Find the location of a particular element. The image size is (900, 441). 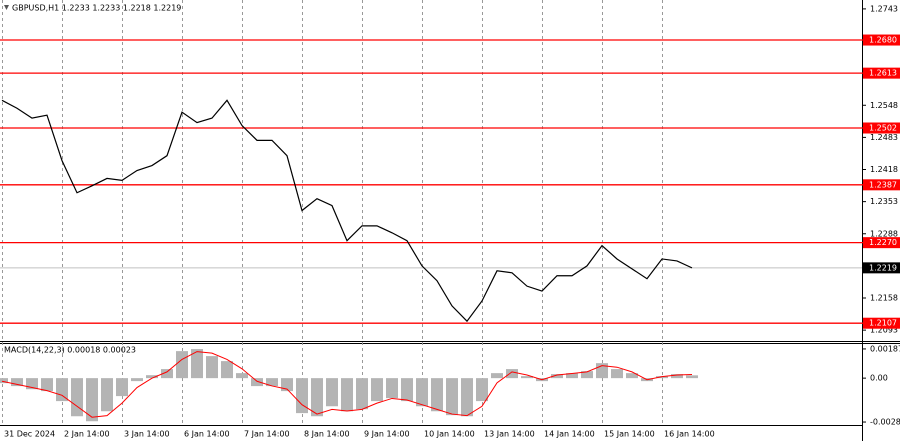

x-tick-label: 2 Jan 14:00 is located at coordinates (87, 434).